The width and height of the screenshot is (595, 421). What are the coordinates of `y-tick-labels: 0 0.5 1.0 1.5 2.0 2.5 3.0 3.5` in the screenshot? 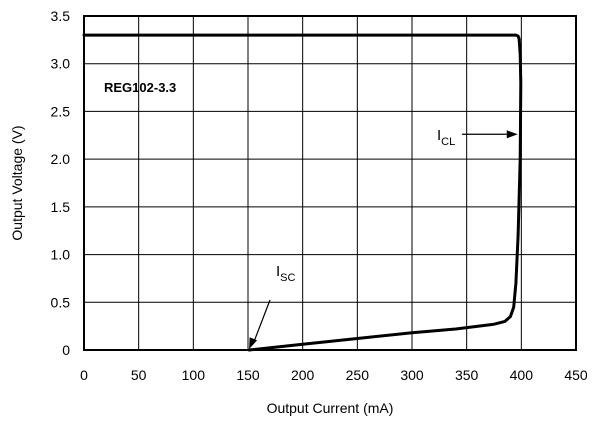 It's located at (61, 183).